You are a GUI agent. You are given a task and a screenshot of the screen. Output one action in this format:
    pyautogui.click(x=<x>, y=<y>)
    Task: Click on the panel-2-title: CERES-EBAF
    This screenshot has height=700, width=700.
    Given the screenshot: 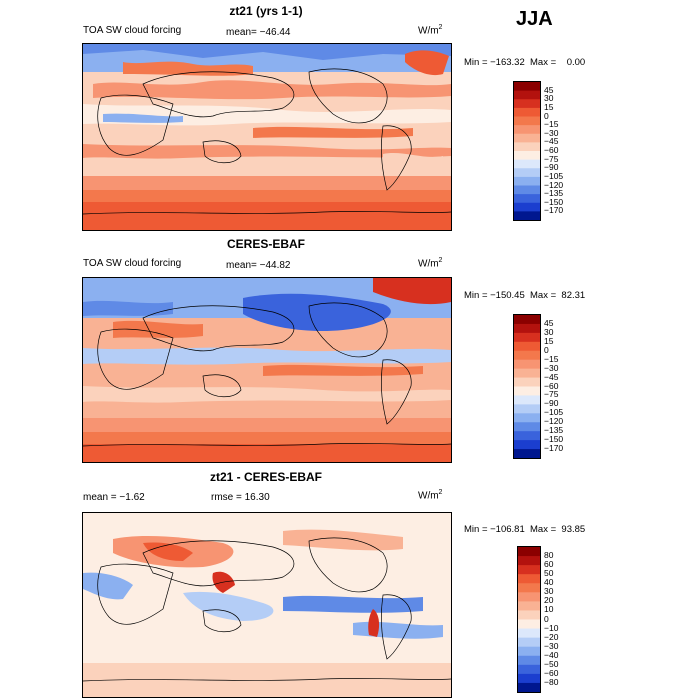 What is the action you would take?
    pyautogui.click(x=265, y=244)
    